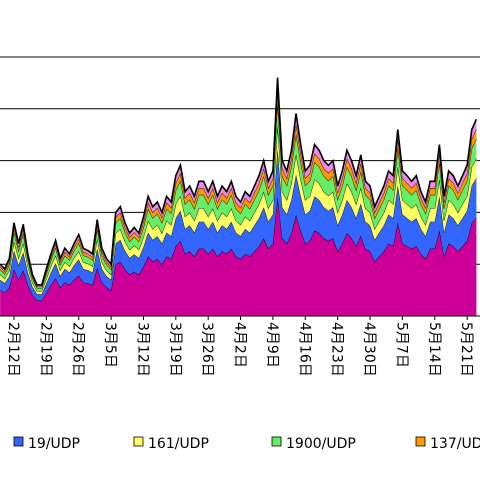 Image resolution: width=480 pixels, height=480 pixels. Describe the element at coordinates (13, 349) in the screenshot. I see `x-tick-label: 2月12日` at that location.